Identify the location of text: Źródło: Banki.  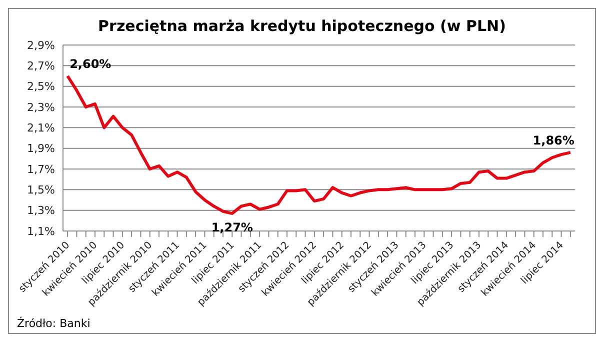
(53, 323).